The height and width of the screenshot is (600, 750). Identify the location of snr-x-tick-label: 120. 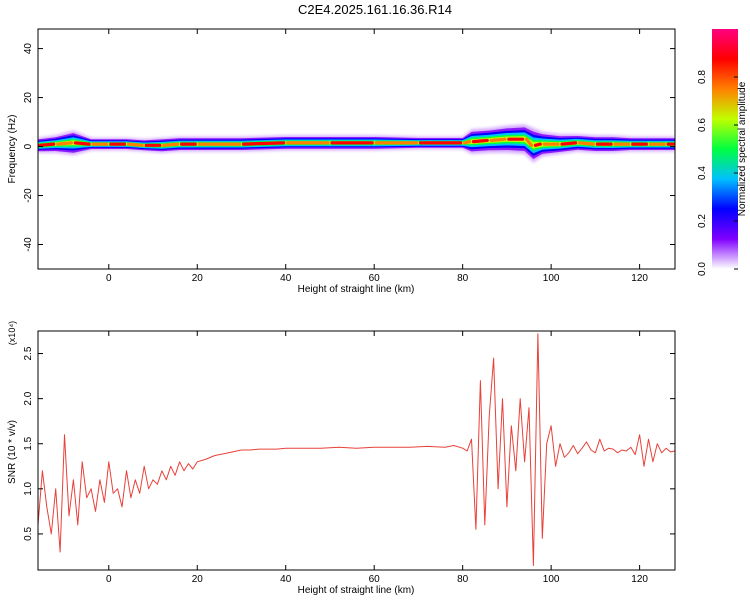
(639, 579).